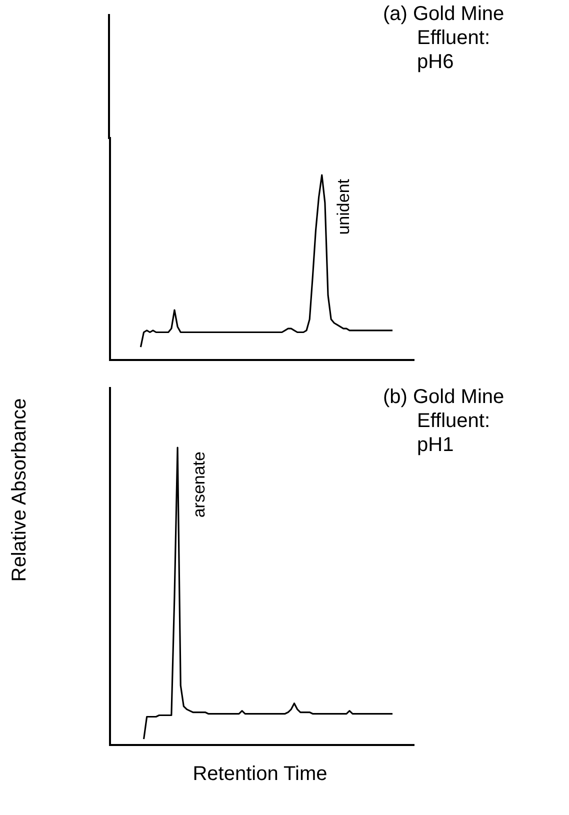  Describe the element at coordinates (20, 490) in the screenshot. I see `y-axis-title: Relative Absorbance` at that location.